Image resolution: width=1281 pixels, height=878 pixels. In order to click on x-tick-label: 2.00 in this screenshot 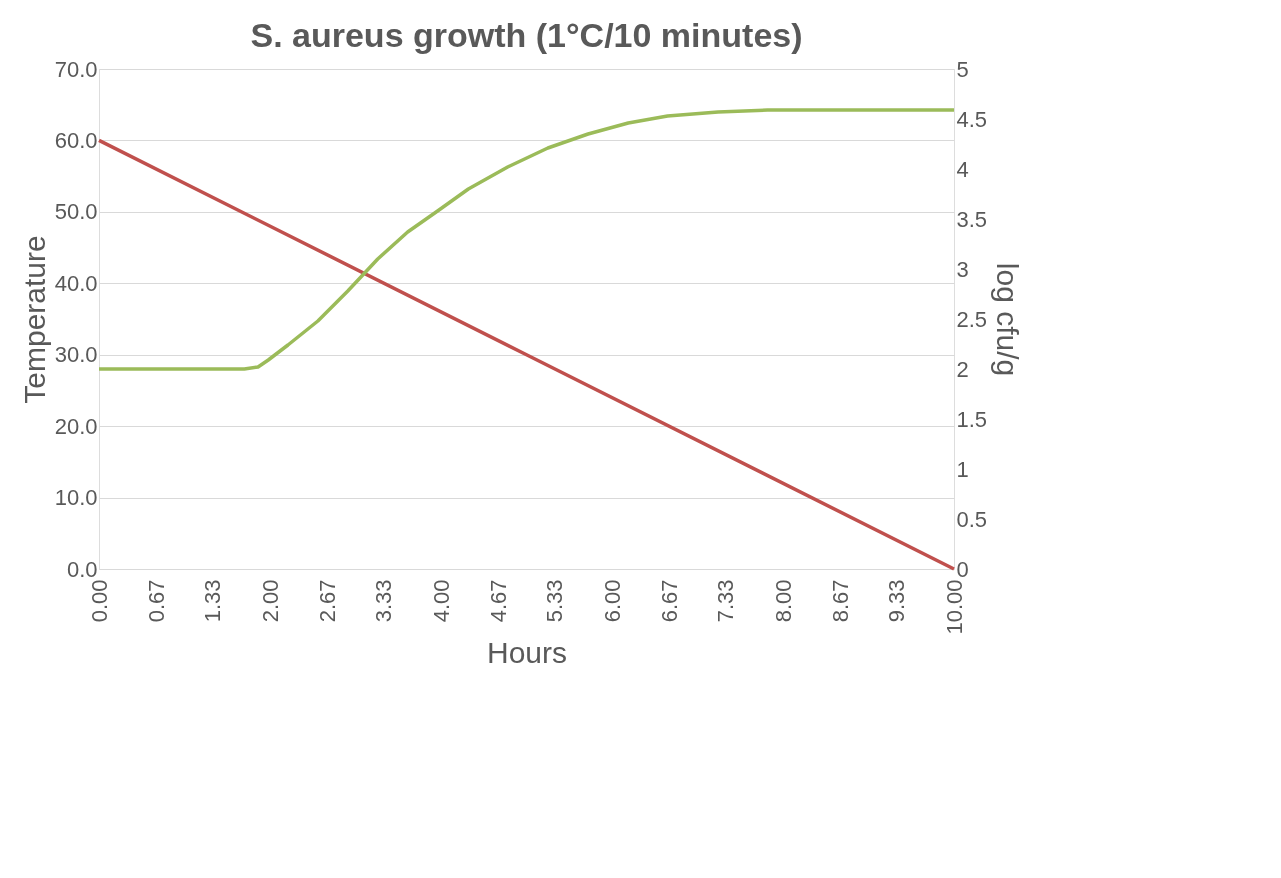, I will do `click(270, 601)`.